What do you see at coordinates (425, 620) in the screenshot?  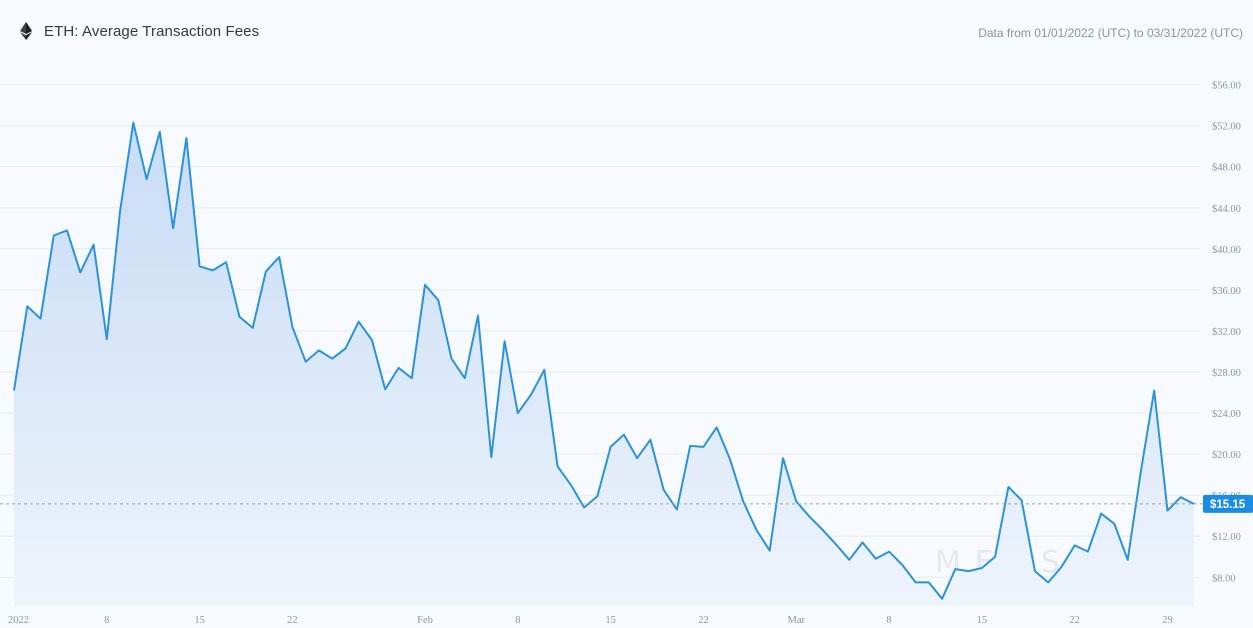 I see `x-tick-label: Feb` at bounding box center [425, 620].